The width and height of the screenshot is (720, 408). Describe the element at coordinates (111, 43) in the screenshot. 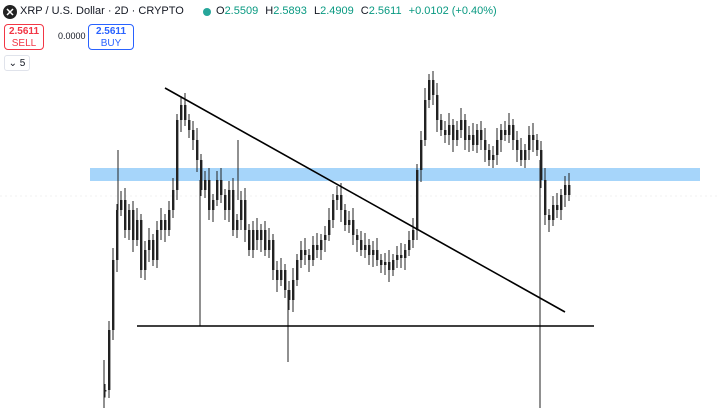

I see `buy-label: BUY` at that location.